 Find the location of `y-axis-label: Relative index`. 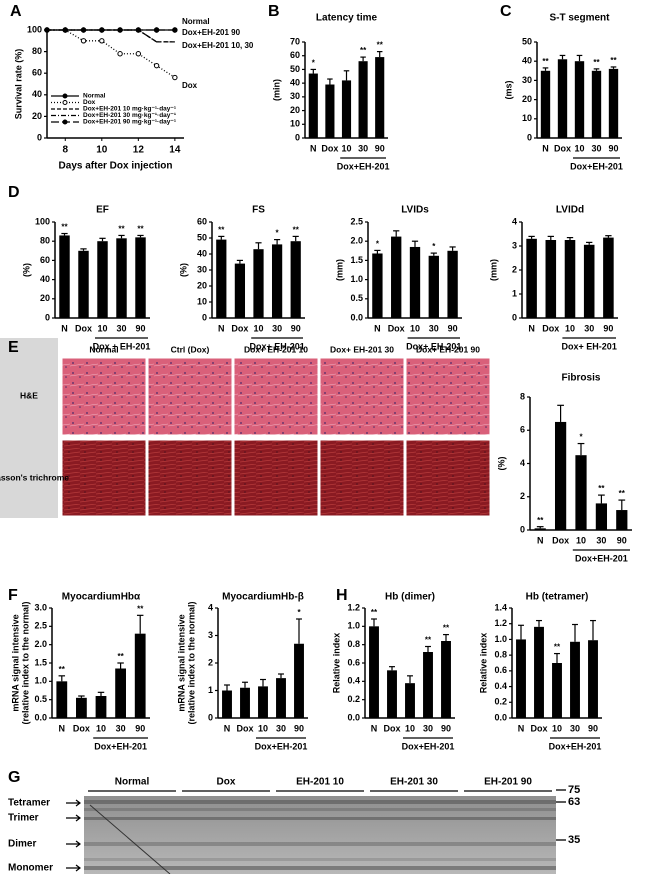

y-axis-label: Relative index is located at coordinates (483, 663).